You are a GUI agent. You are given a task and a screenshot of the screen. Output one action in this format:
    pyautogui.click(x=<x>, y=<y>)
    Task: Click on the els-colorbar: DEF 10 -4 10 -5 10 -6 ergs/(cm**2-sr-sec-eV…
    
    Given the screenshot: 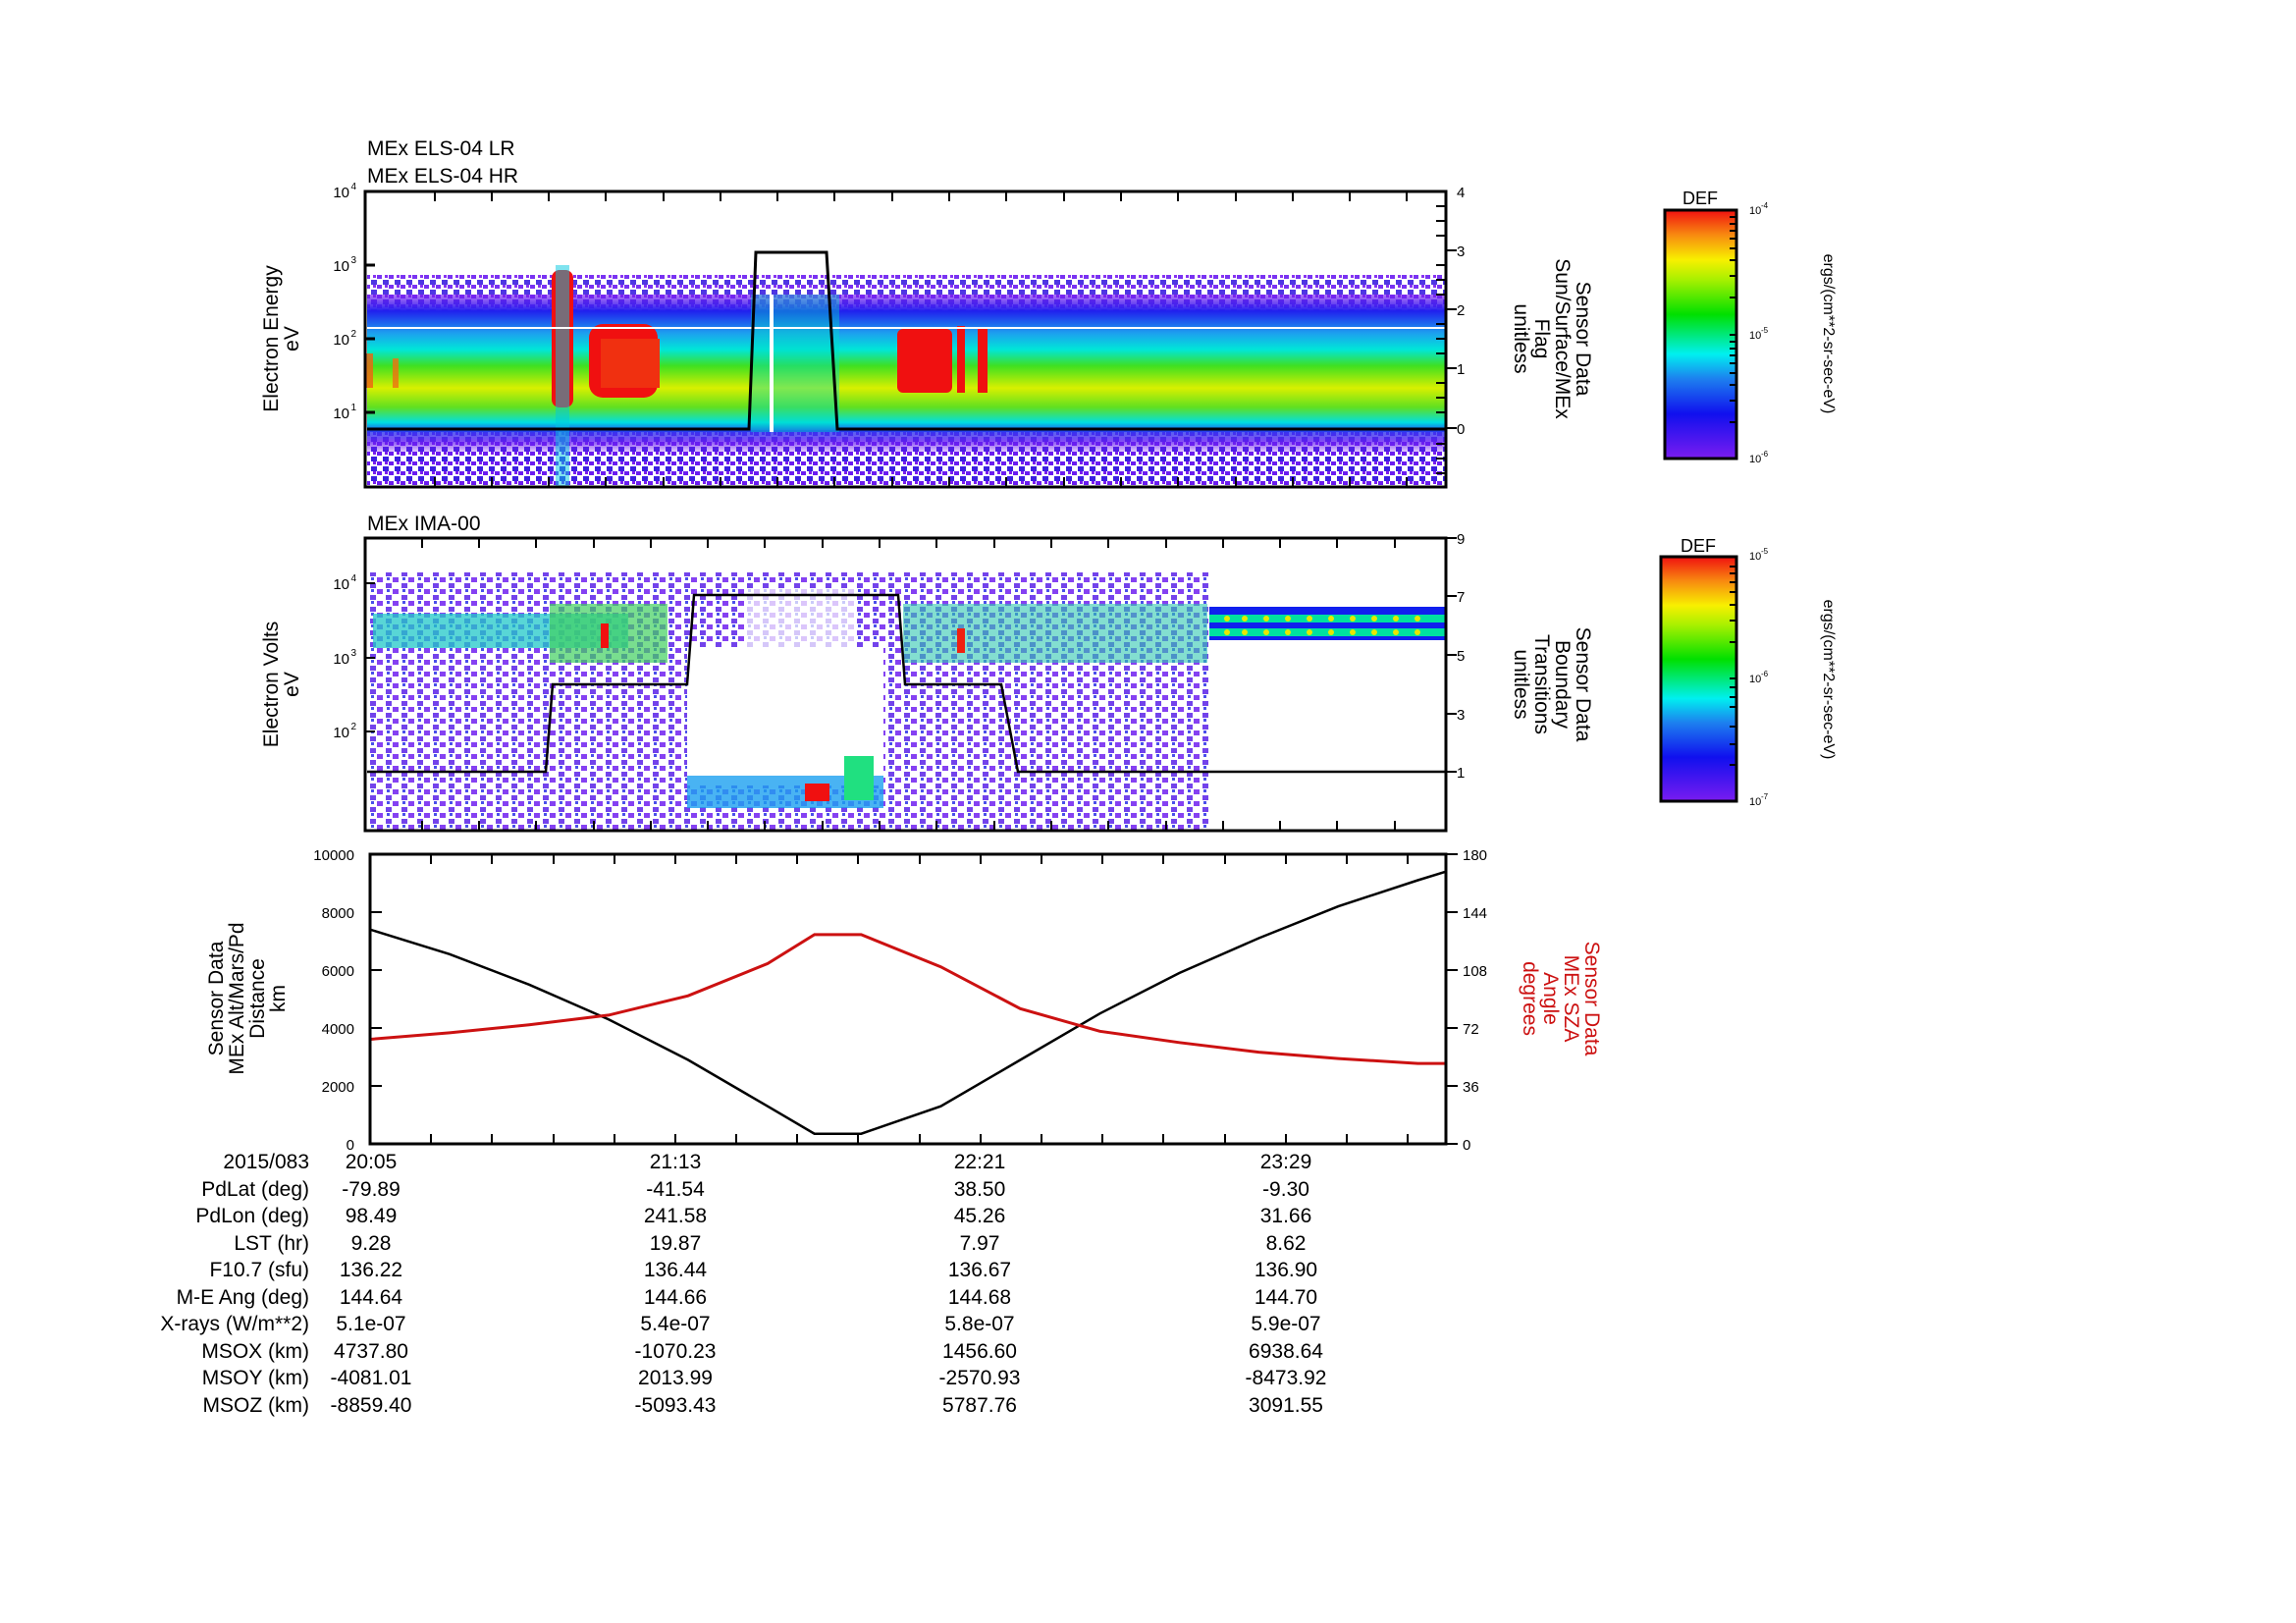 What is the action you would take?
    pyautogui.click(x=1750, y=327)
    